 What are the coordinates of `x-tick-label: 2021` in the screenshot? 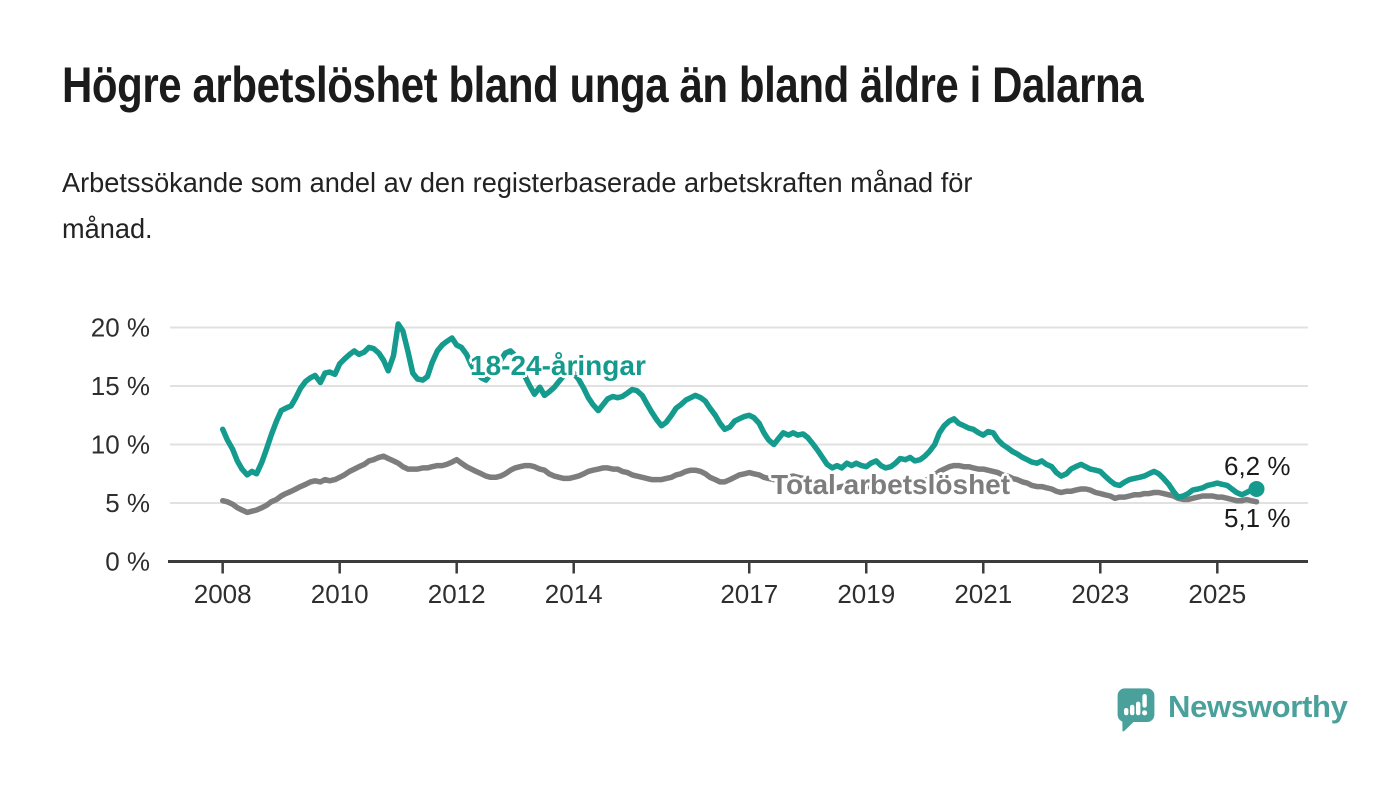 It's located at (983, 594).